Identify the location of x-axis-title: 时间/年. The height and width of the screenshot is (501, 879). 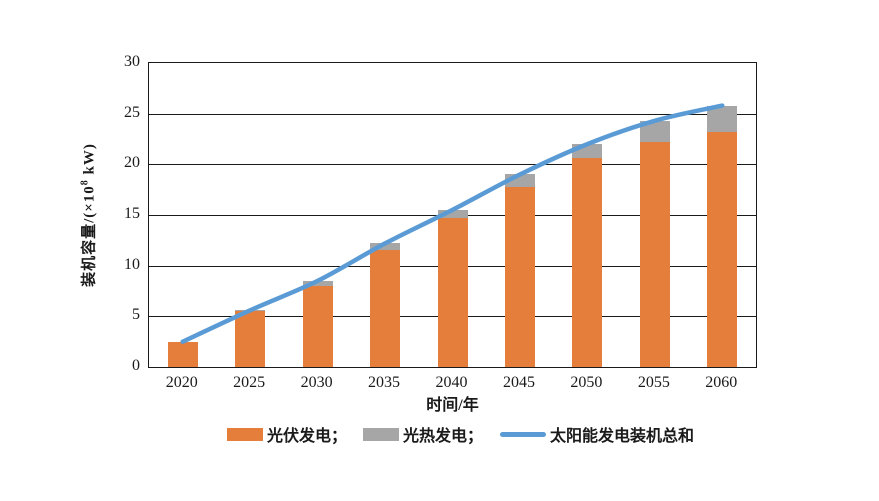
(452, 405).